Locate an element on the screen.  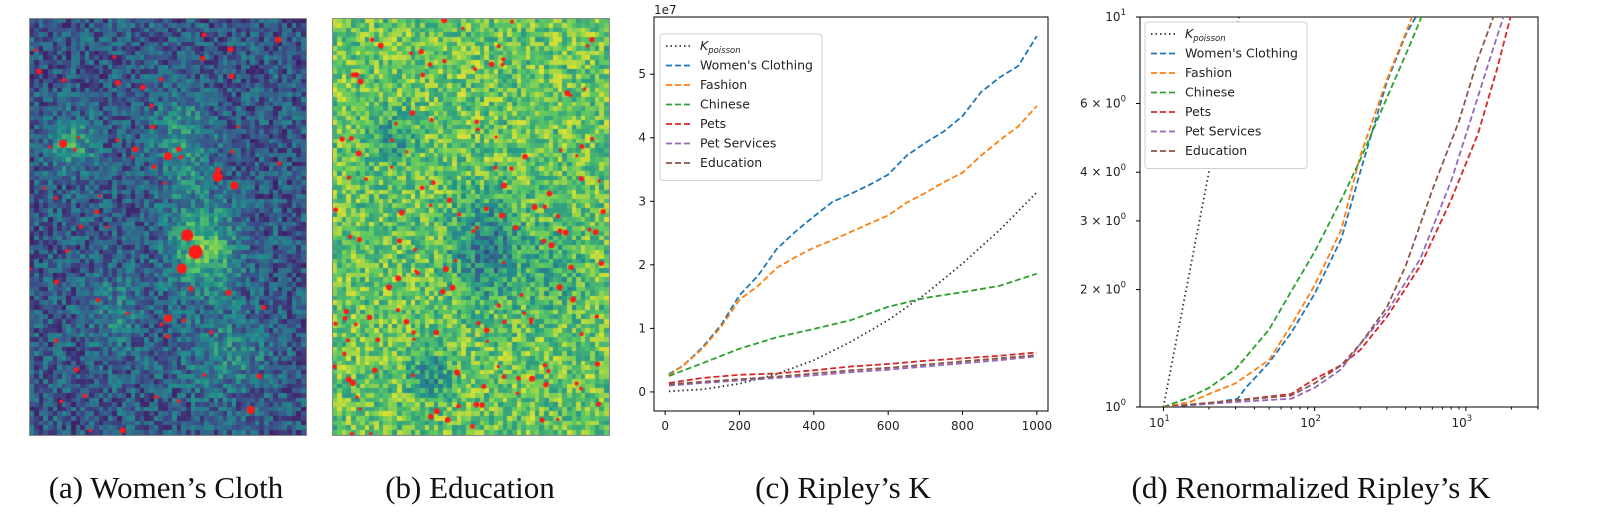
y-tick-label-d: 2 × 100 is located at coordinates (1103, 289).